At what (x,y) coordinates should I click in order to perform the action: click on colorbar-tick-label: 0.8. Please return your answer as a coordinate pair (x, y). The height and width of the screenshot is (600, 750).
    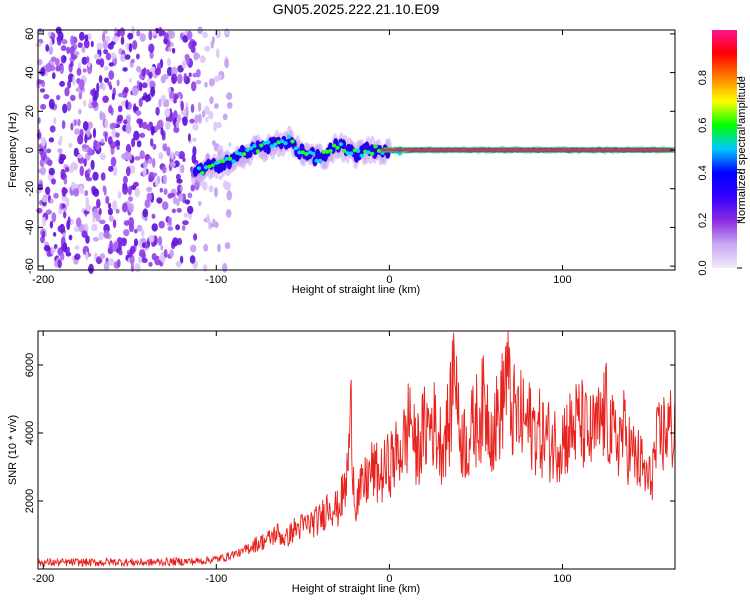
    Looking at the image, I should click on (703, 77).